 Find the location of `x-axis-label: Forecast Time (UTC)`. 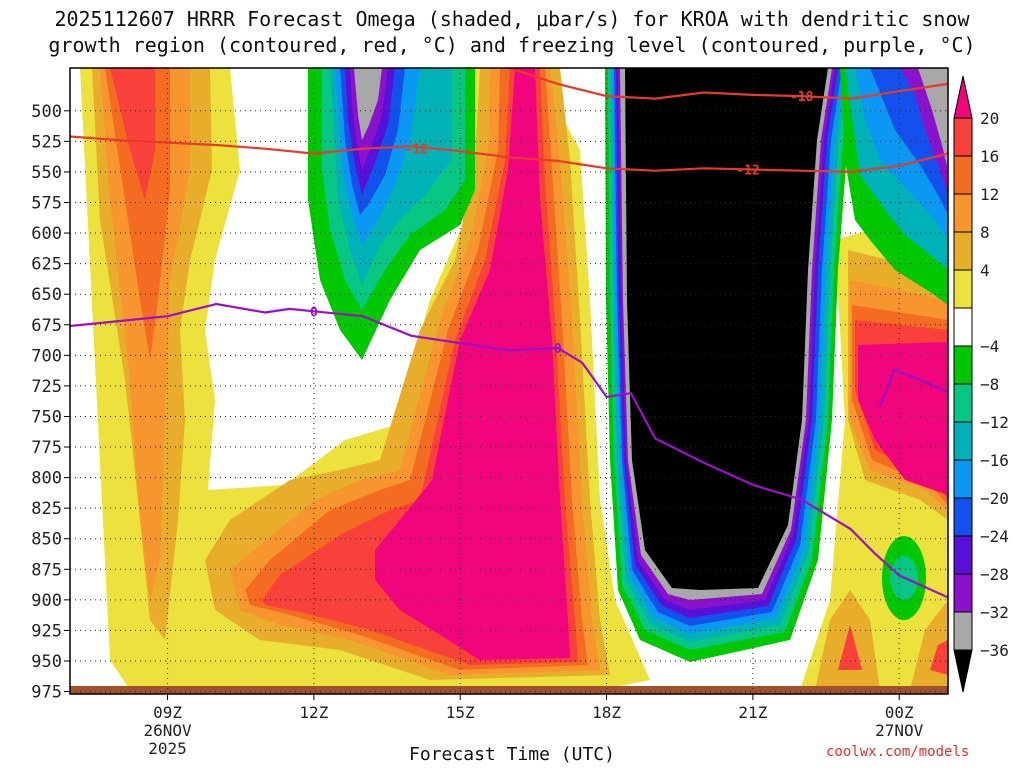

x-axis-label: Forecast Time (UTC) is located at coordinates (512, 754).